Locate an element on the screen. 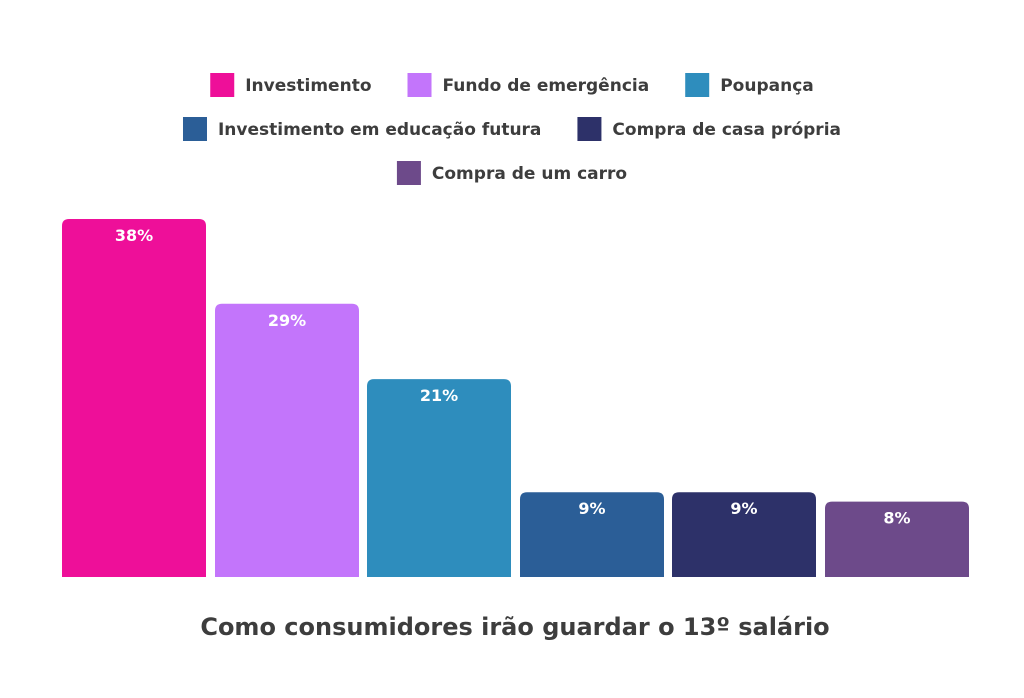 The height and width of the screenshot is (698, 1024). bar-investimento is located at coordinates (134, 398).